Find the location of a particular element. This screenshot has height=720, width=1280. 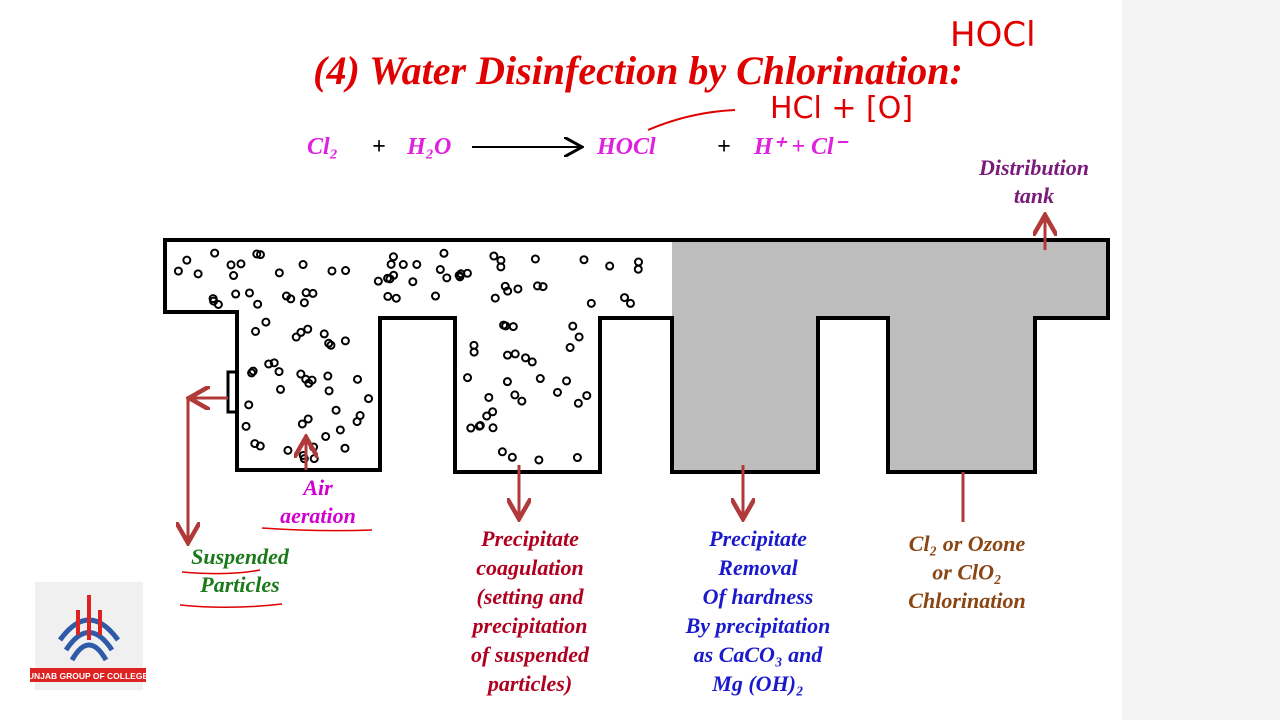

label-line: particles) is located at coordinates (529, 683).